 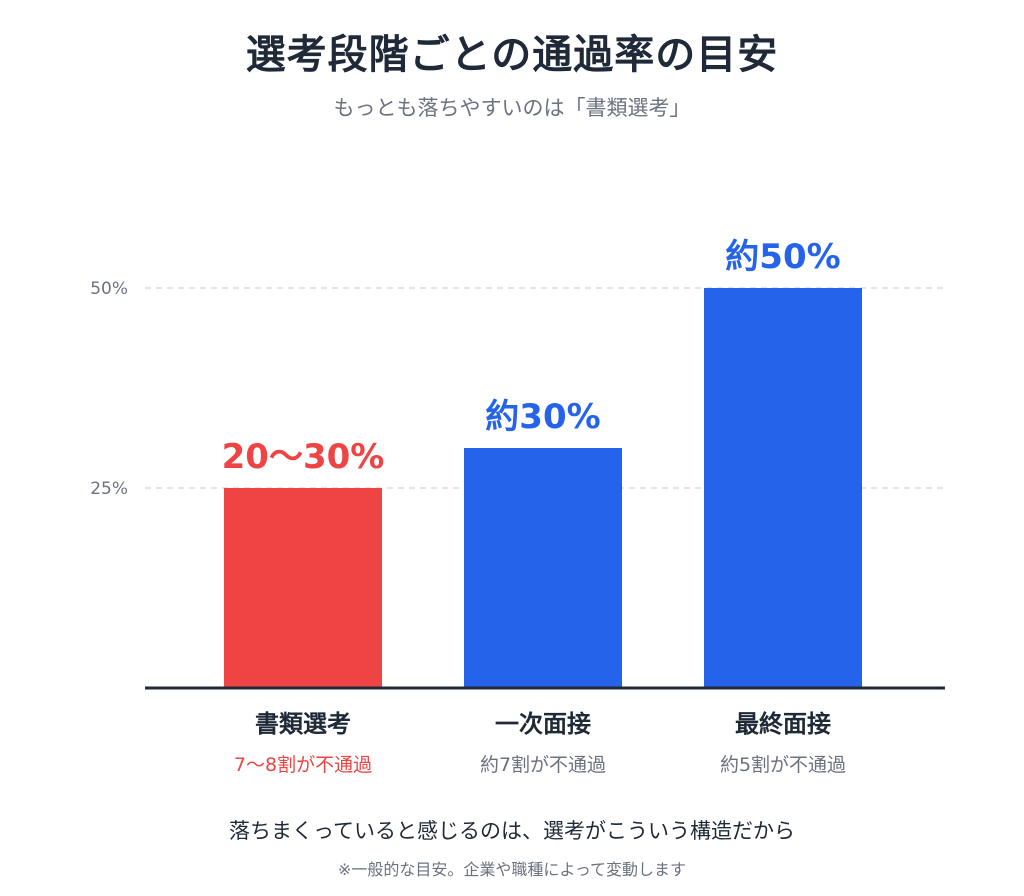 I want to click on chart-caption: 落ちまくっていると感じるのは、選考がこういう構造だから, so click(x=512, y=831).